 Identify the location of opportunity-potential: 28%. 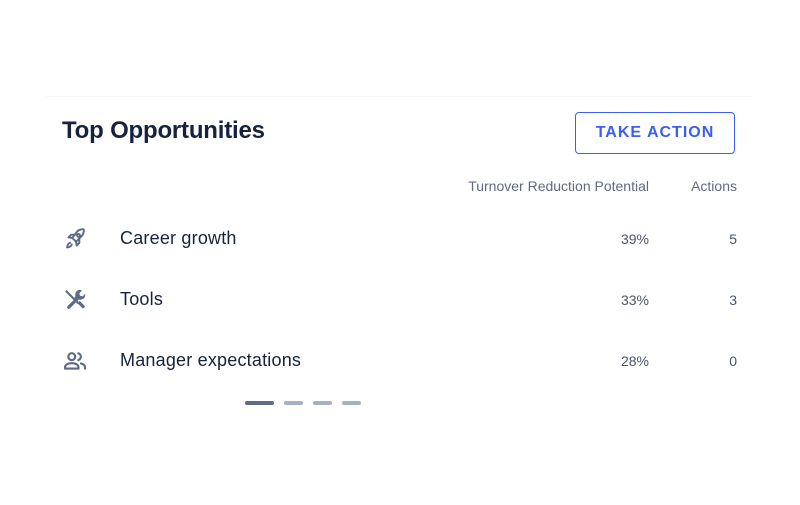
(634, 361).